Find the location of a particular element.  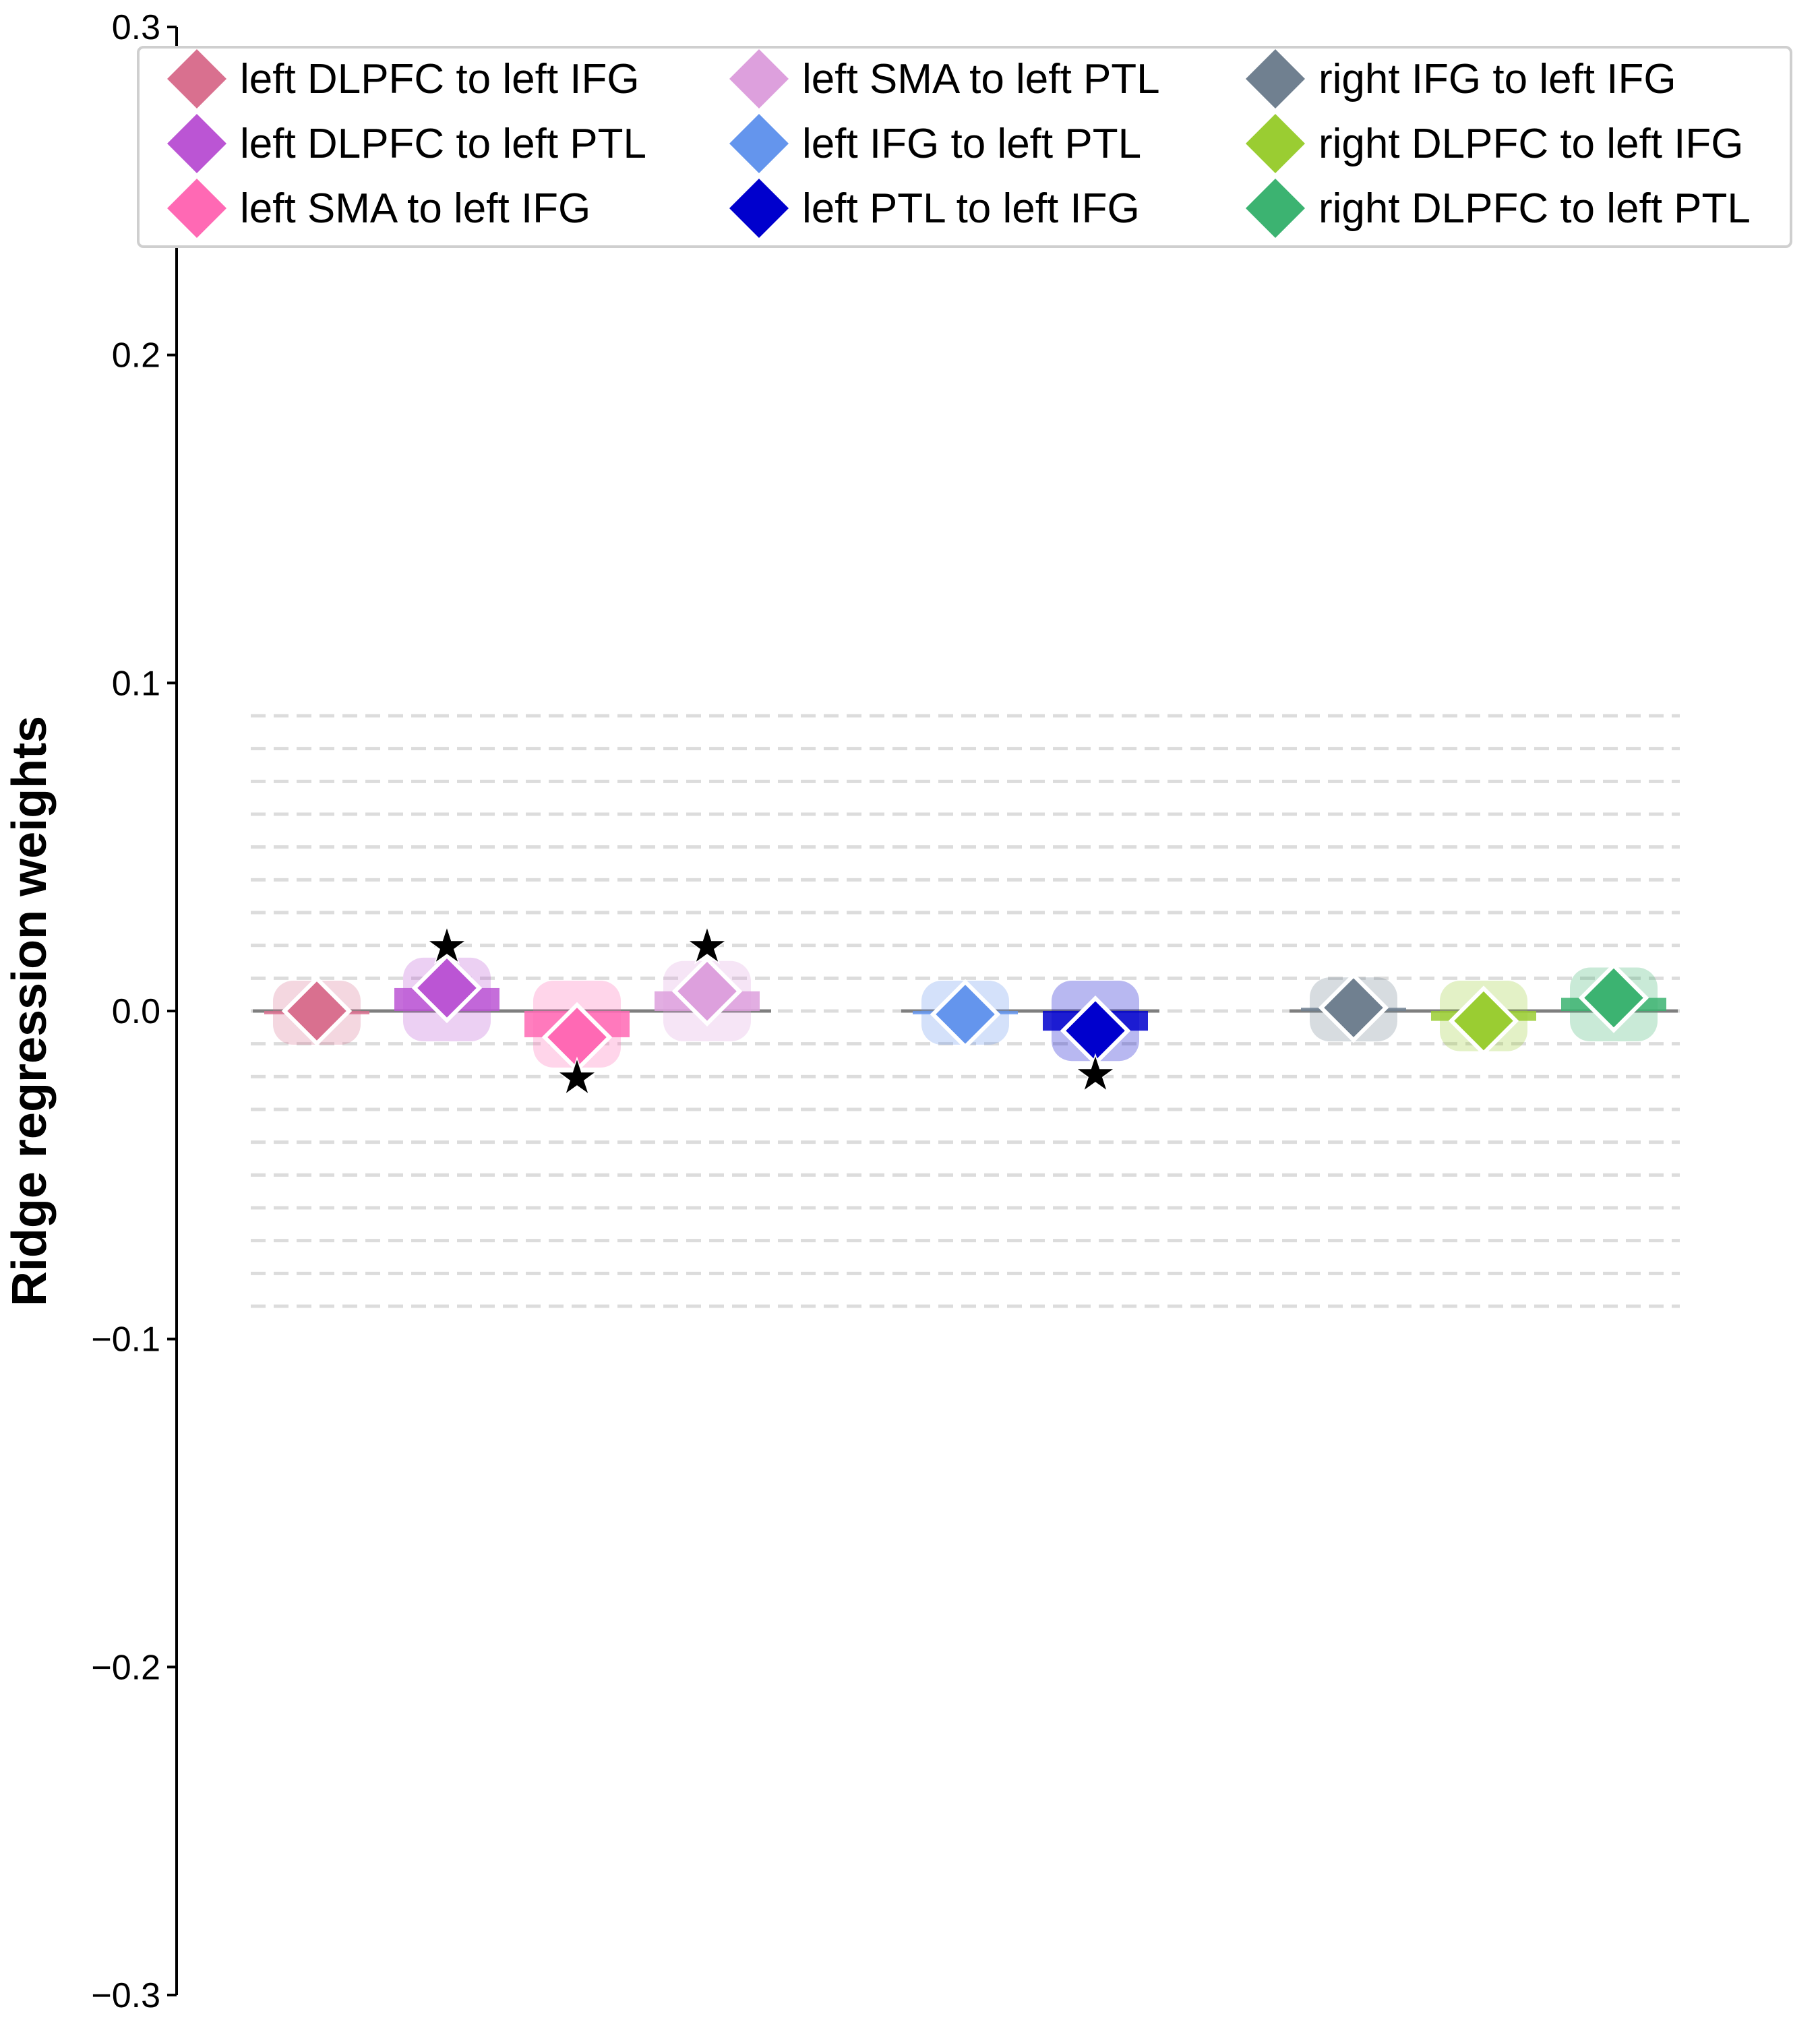

legend-label: left DLPFC to left PTL is located at coordinates (443, 144).